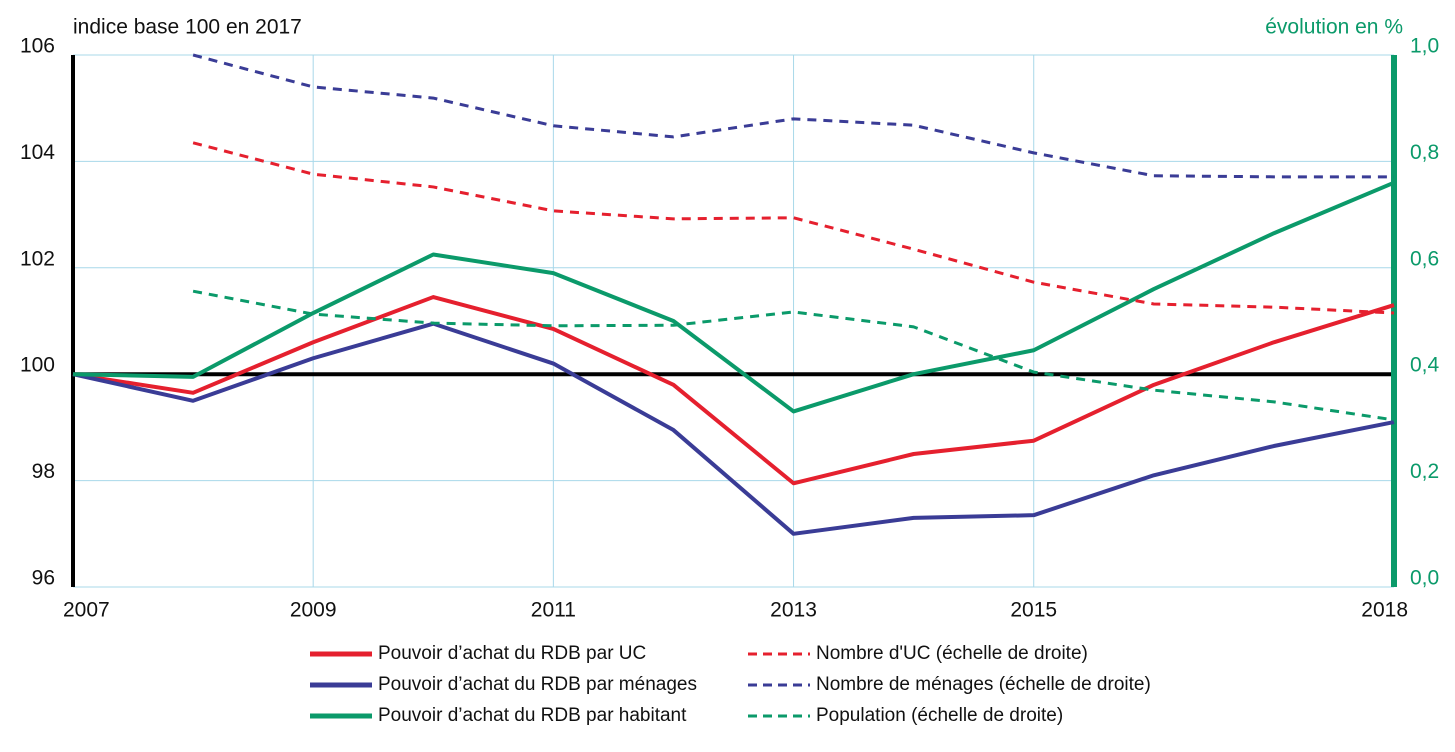 This screenshot has height=752, width=1455. I want to click on x-tick-label: 2009, so click(313, 610).